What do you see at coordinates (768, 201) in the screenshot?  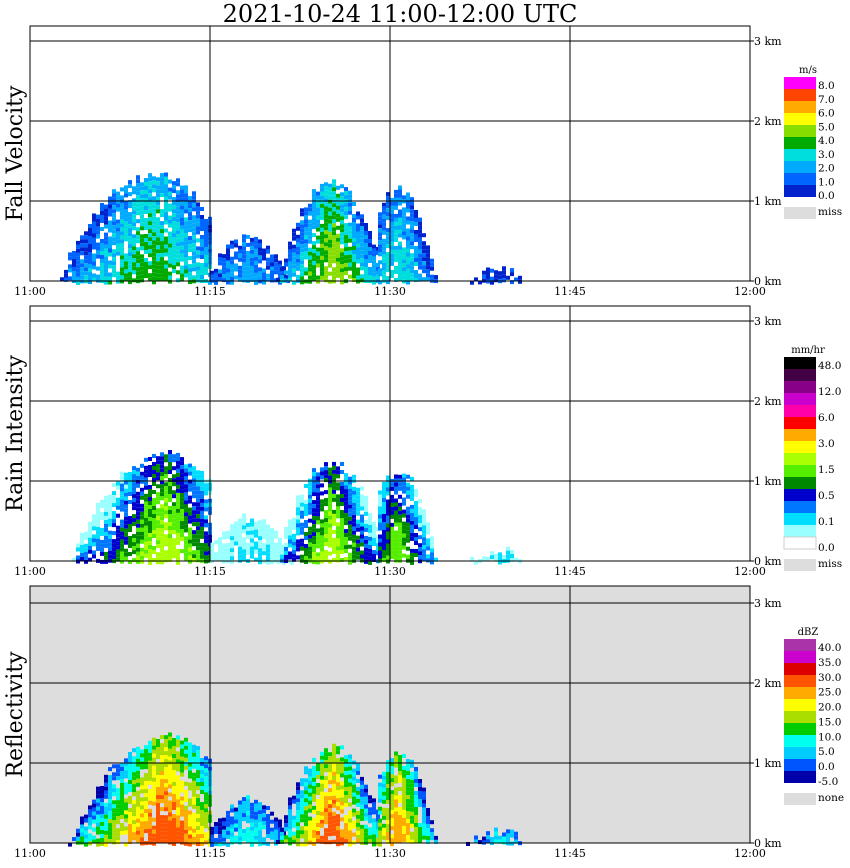 I see `y-tick-label: 1 km` at bounding box center [768, 201].